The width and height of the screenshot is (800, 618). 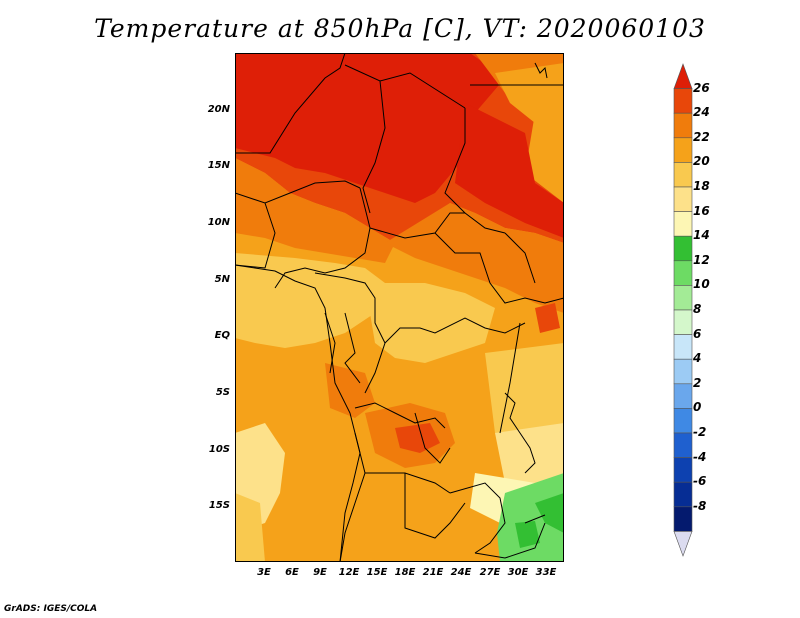 I want to click on colorbar-label: 24, so click(x=701, y=112).